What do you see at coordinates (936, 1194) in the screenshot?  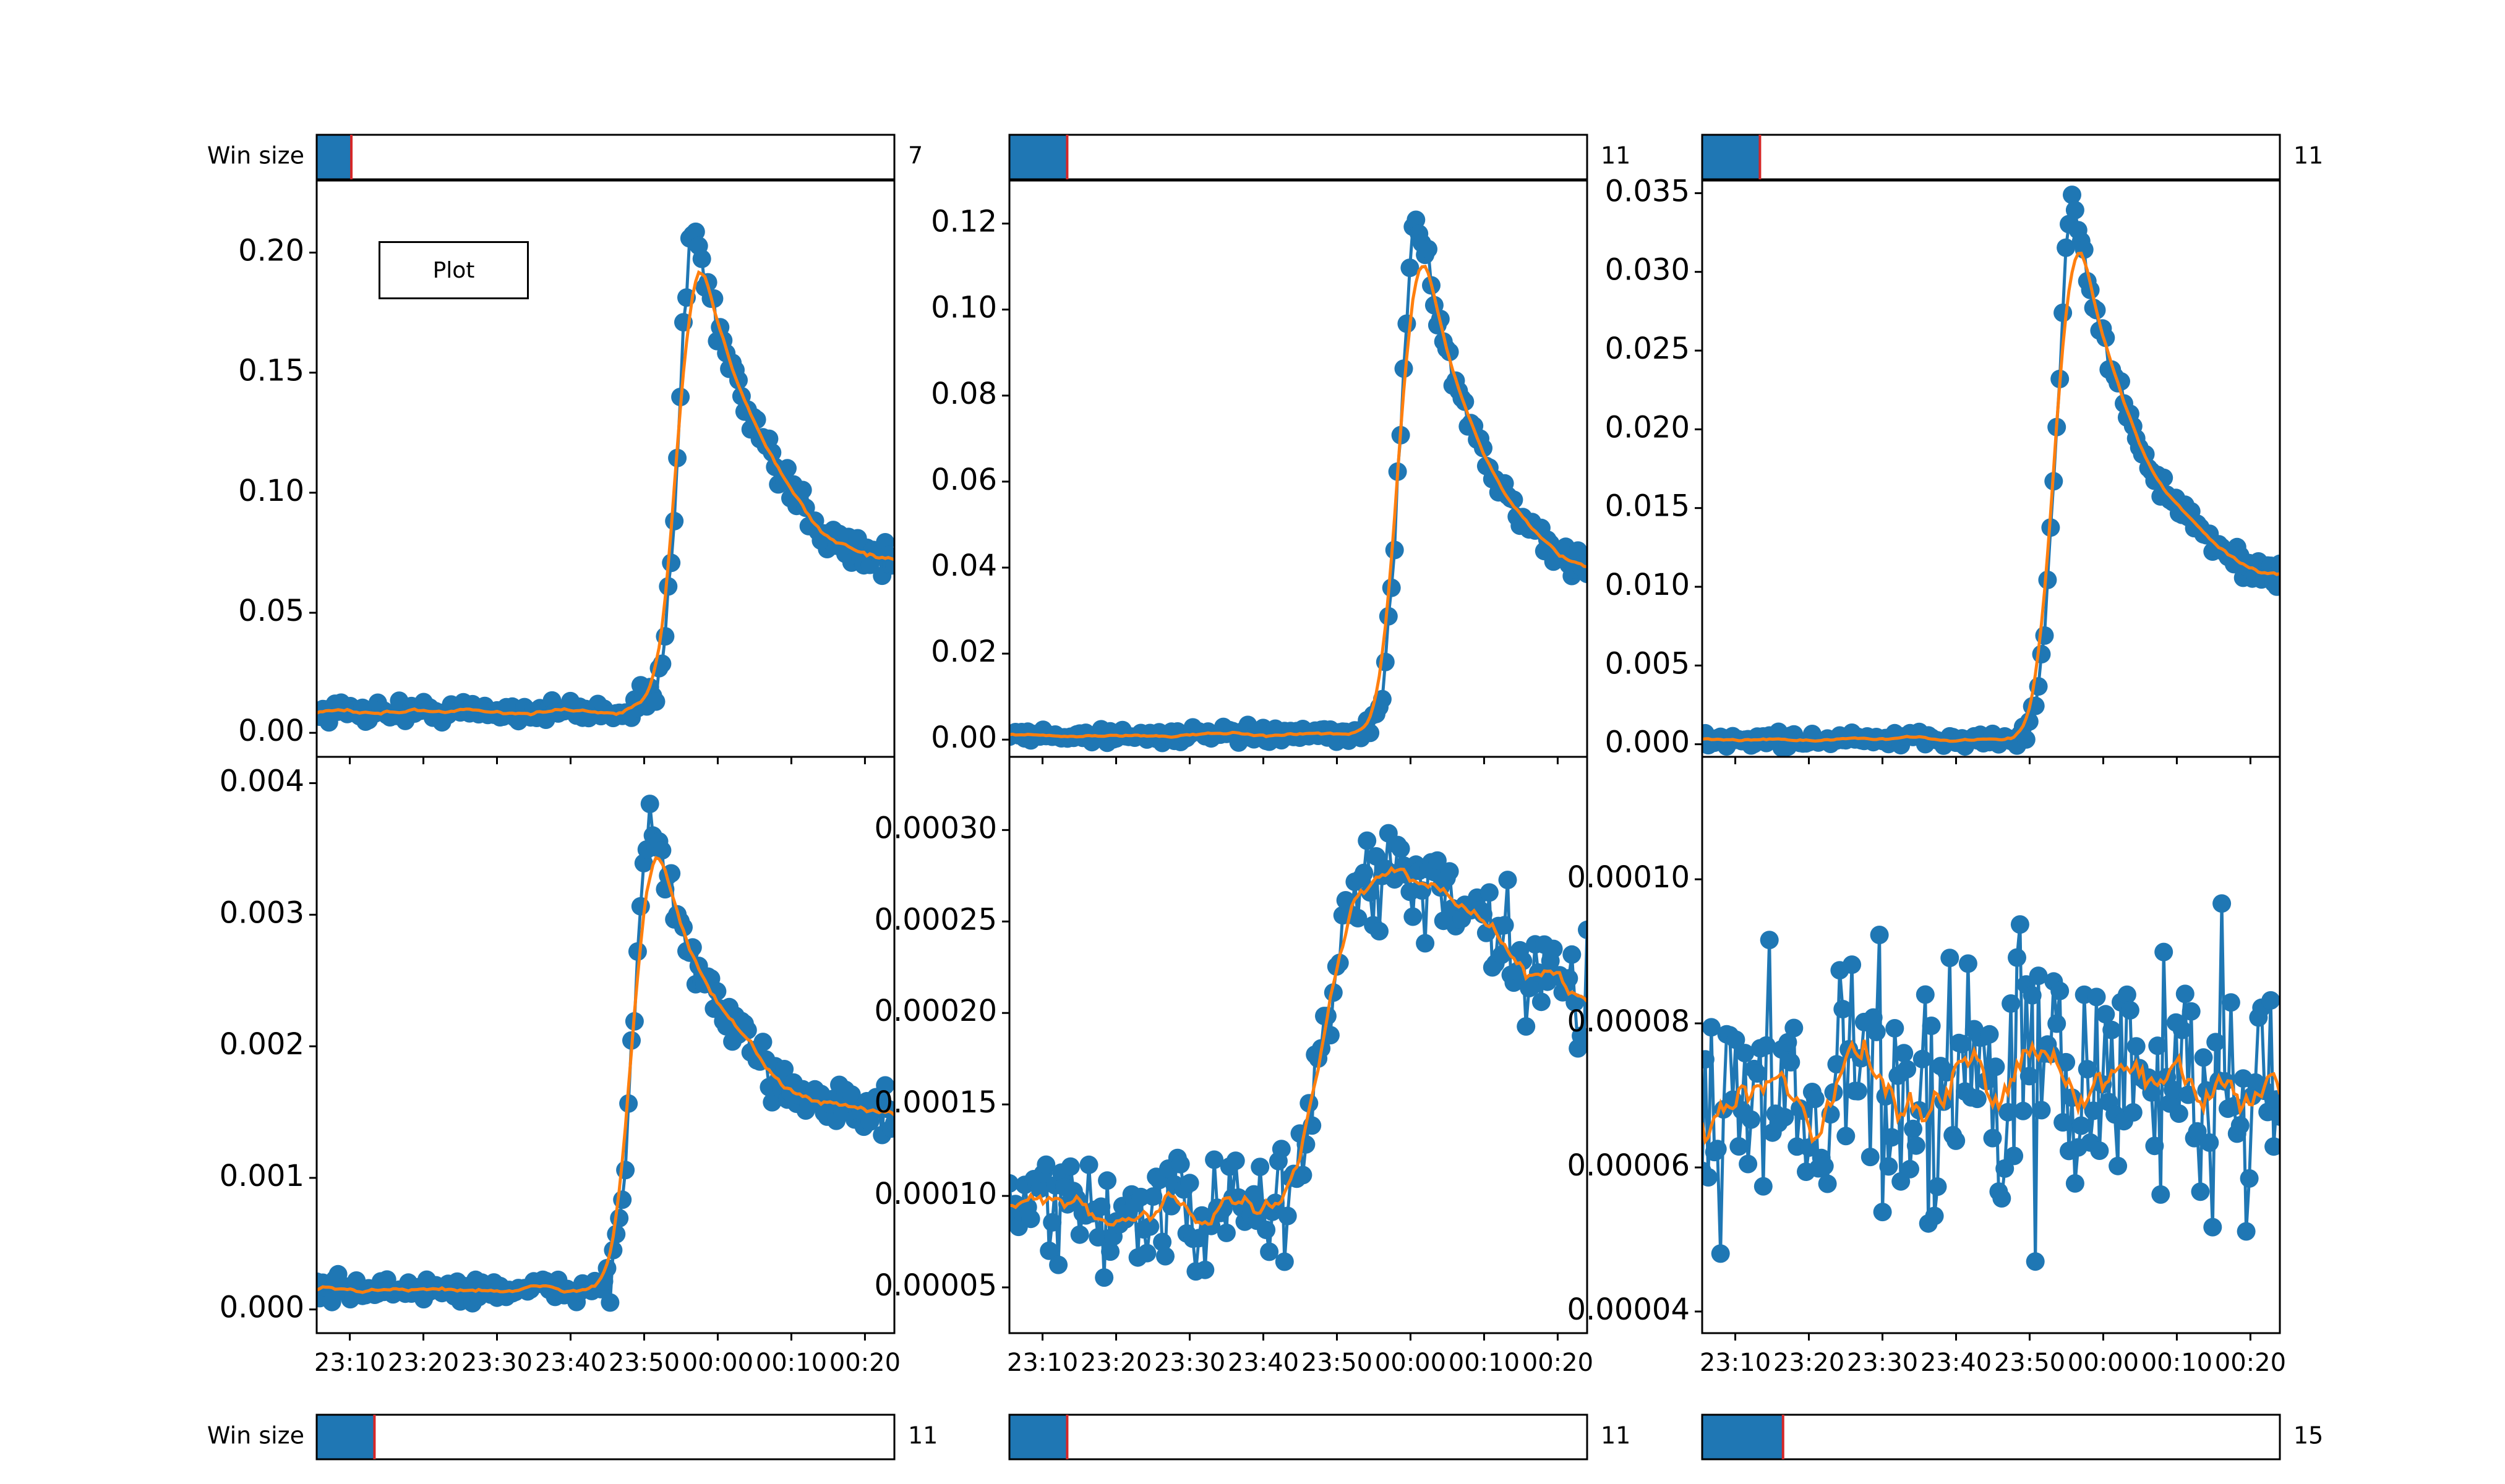 I see `y-tick-label: 0.00010` at bounding box center [936, 1194].